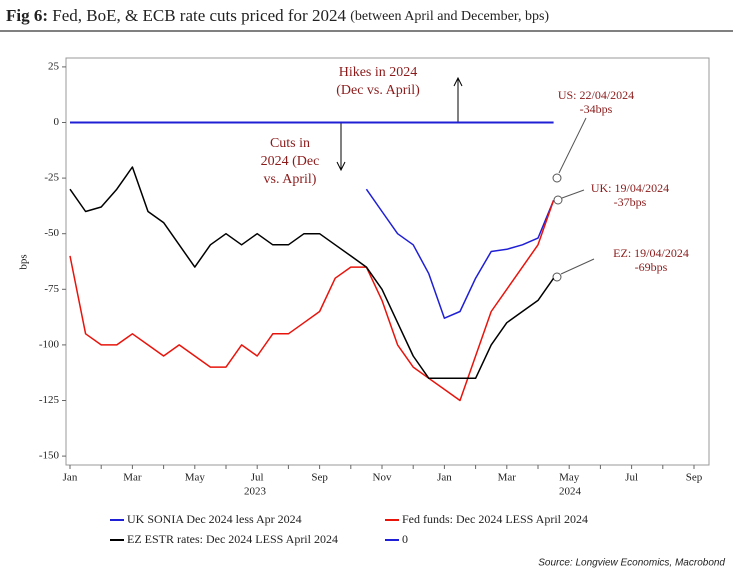 The height and width of the screenshot is (577, 733). What do you see at coordinates (405, 539) in the screenshot?
I see `legend-label: 0` at bounding box center [405, 539].